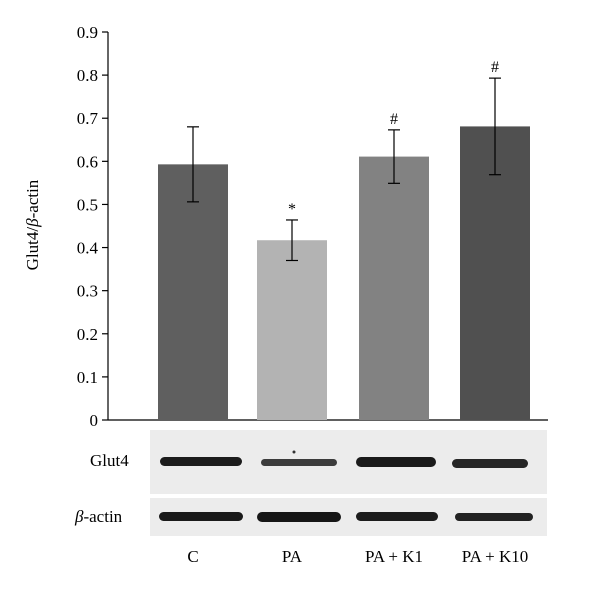  I want to click on y-ticks: 0 0.1 0.2 0.3 0.4 0.5 0.6 0.7 0.8 0.9, so click(92, 226).